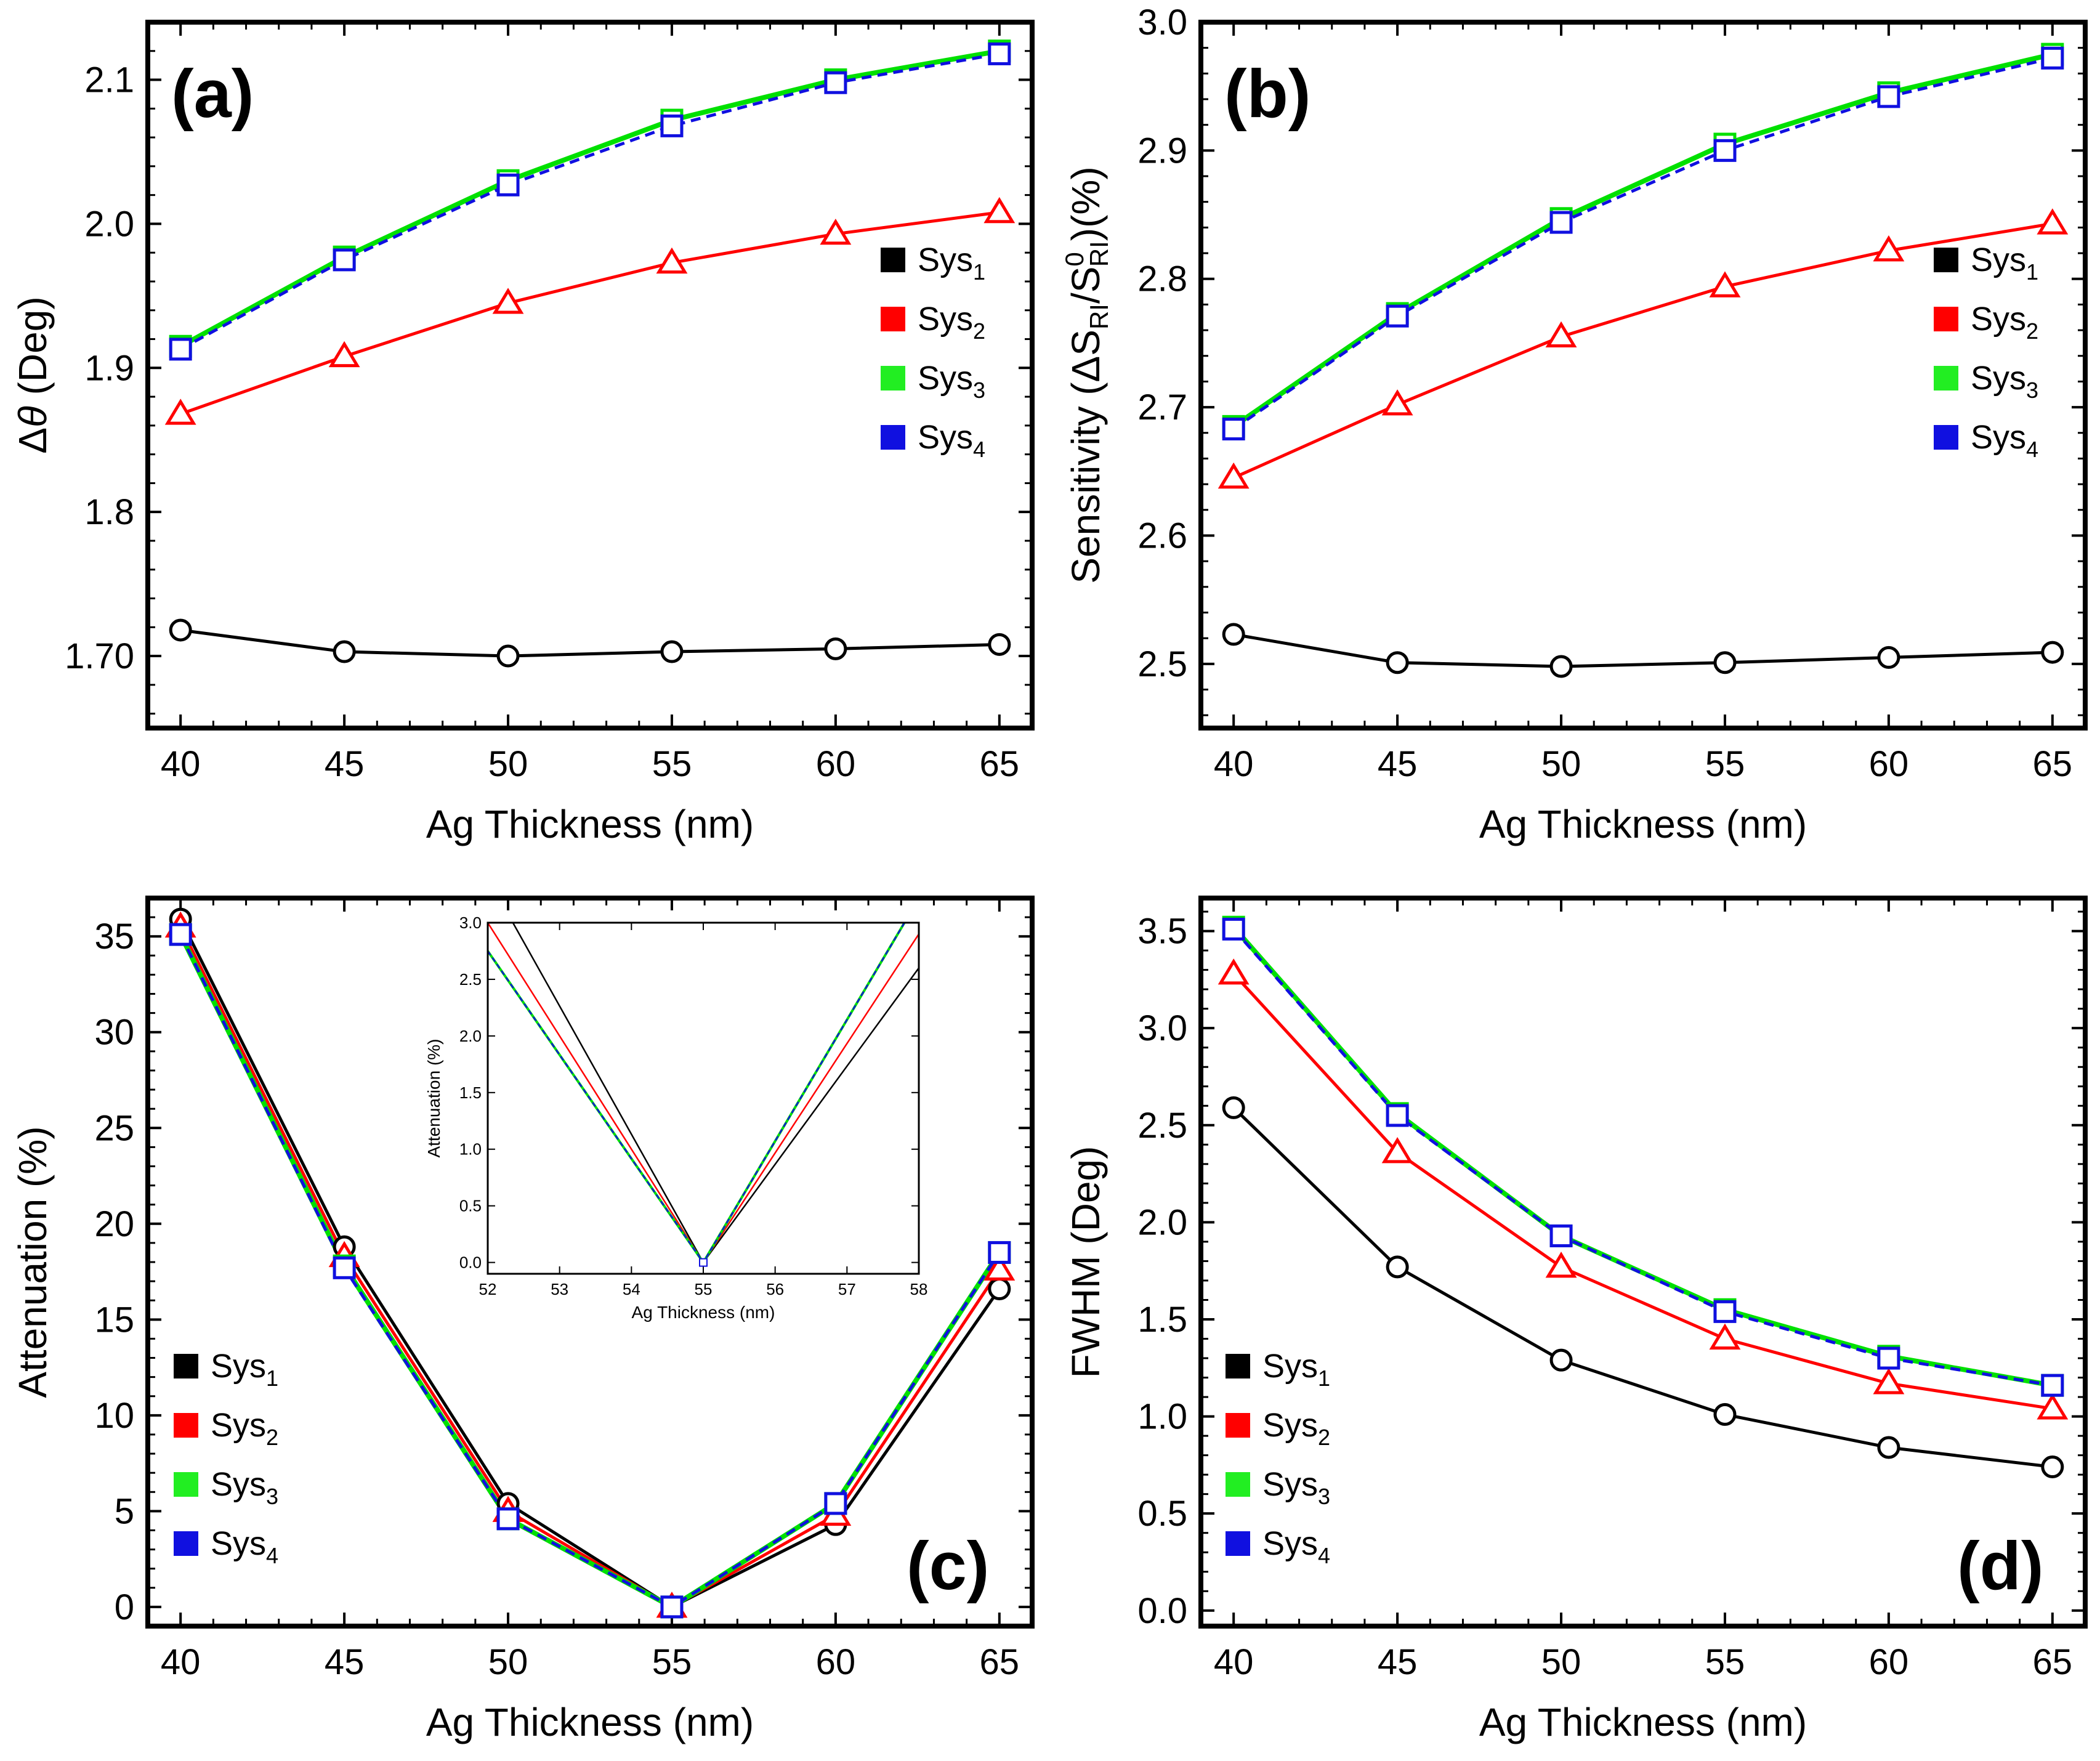 Image resolution: width=2100 pixels, height=1761 pixels. What do you see at coordinates (1162, 151) in the screenshot?
I see `y-tick-label: 2.9` at bounding box center [1162, 151].